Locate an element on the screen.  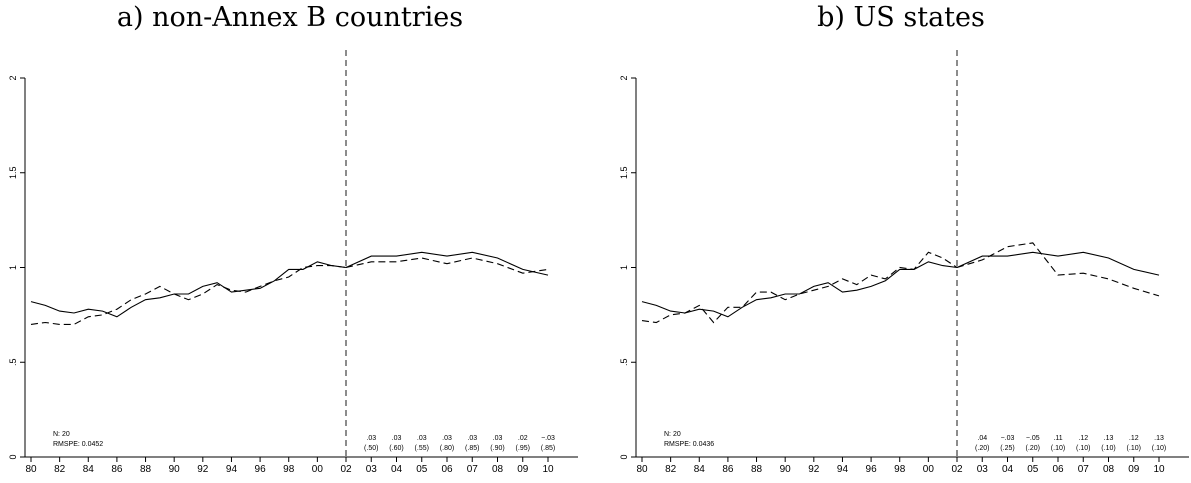
panel-a-effect-label: .02 is located at coordinates (523, 438).